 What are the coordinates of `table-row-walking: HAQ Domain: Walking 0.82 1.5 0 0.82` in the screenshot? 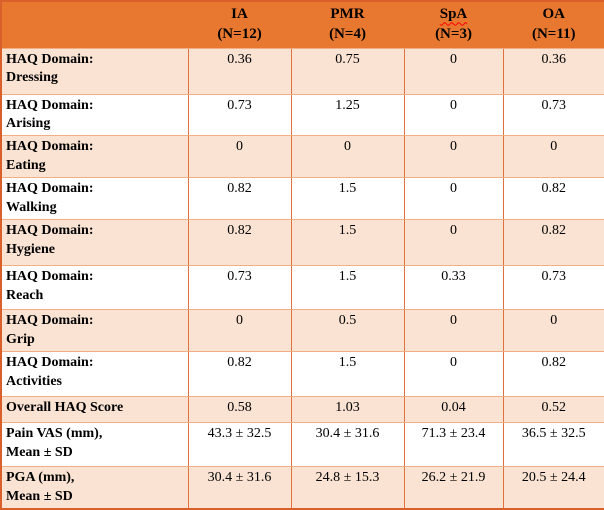 It's located at (302, 199).